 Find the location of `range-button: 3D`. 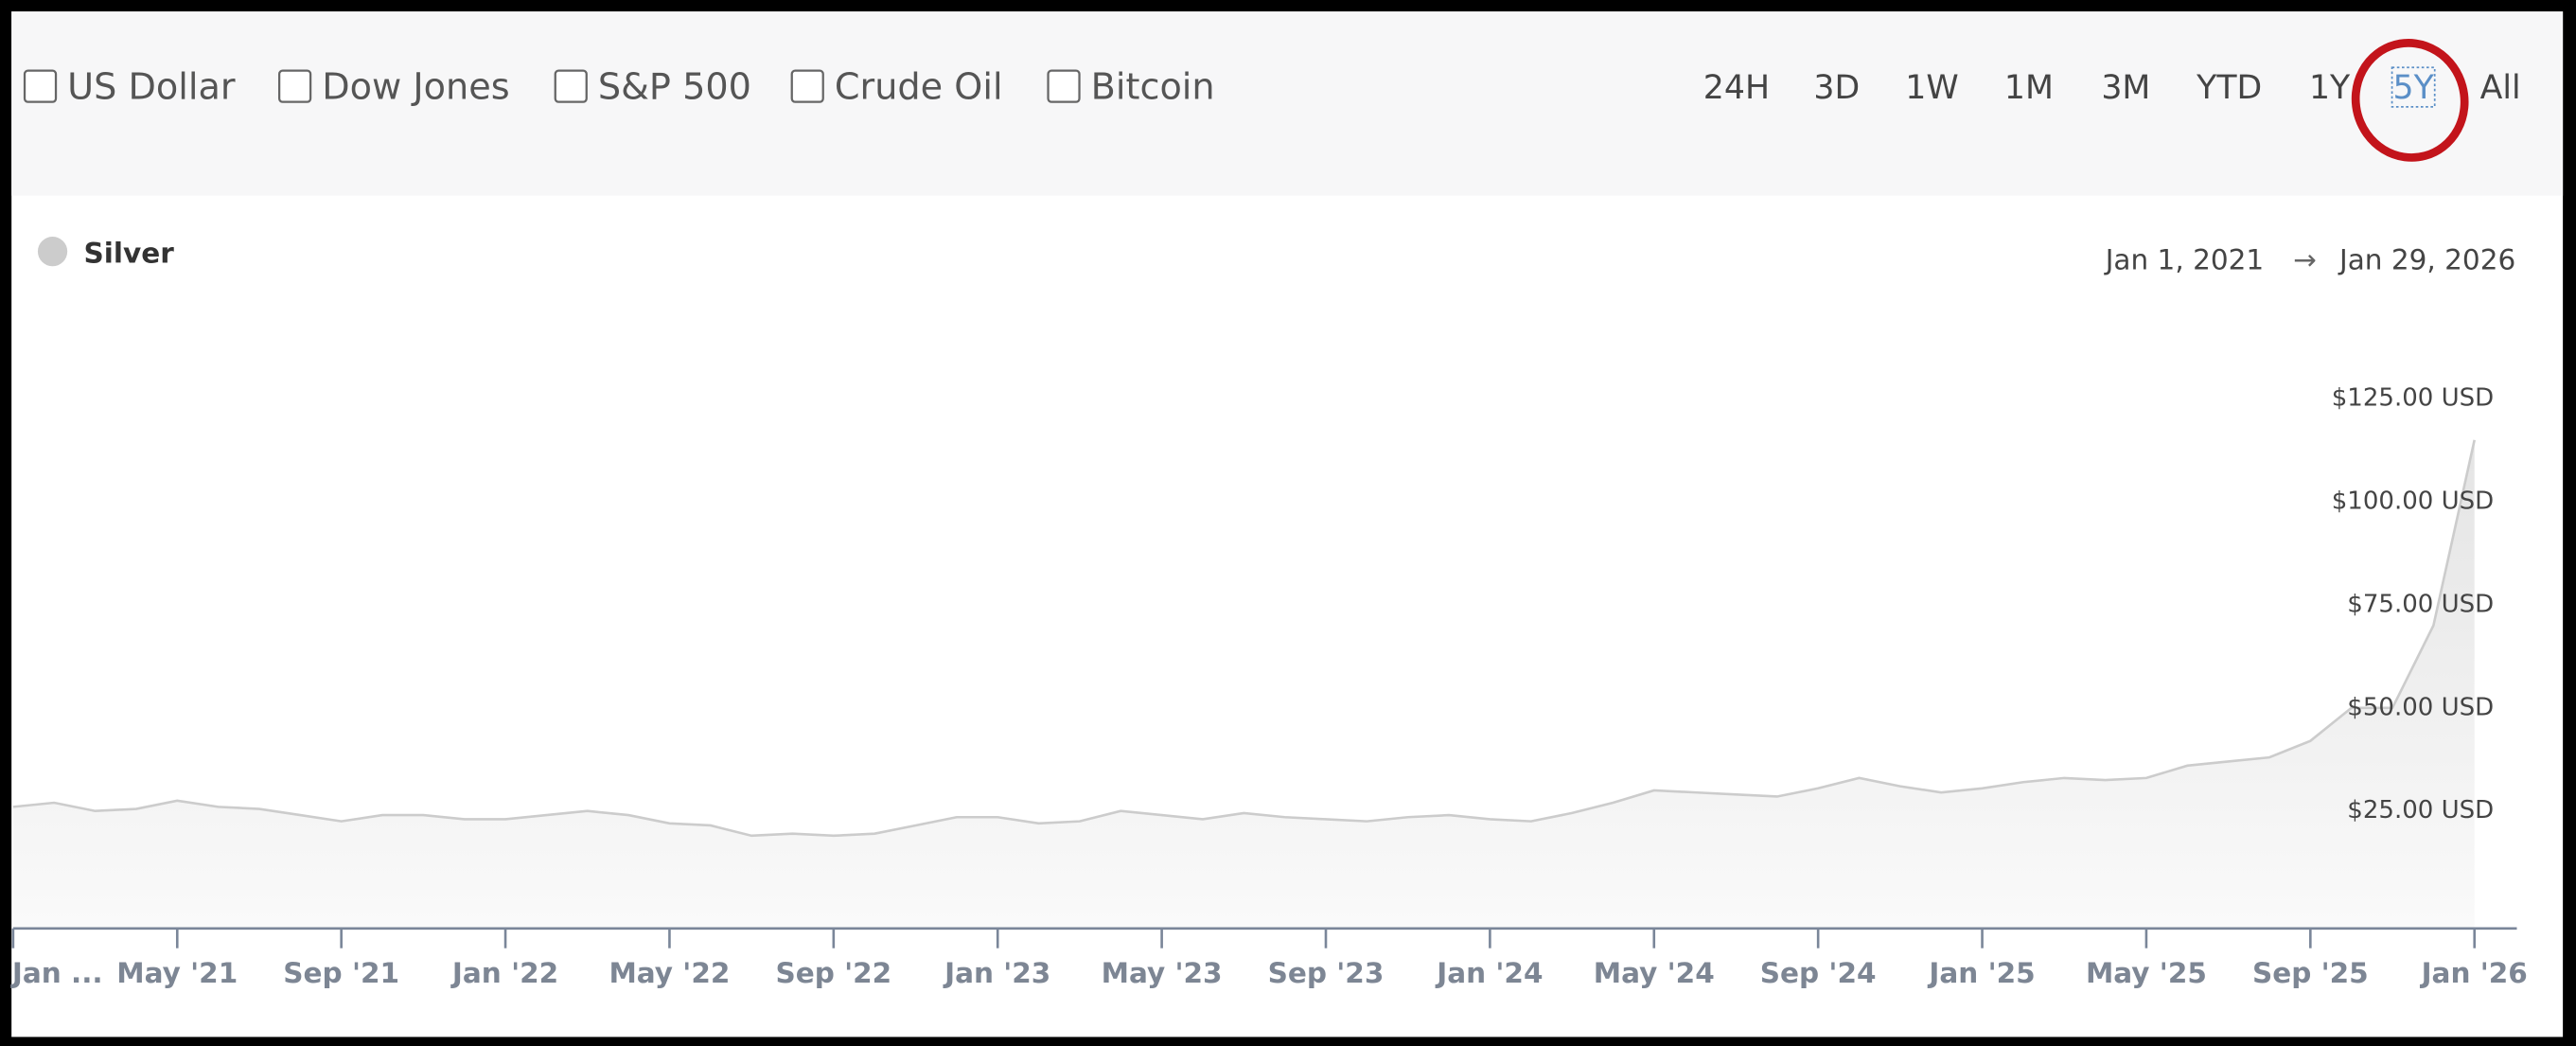

range-button: 3D is located at coordinates (1836, 88).